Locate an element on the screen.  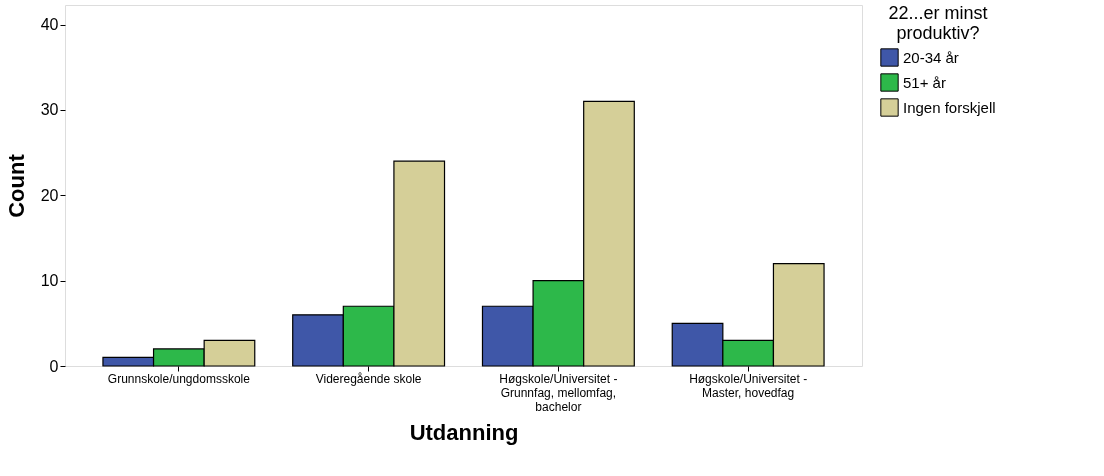
y-tick-label: 0 is located at coordinates (54, 366).